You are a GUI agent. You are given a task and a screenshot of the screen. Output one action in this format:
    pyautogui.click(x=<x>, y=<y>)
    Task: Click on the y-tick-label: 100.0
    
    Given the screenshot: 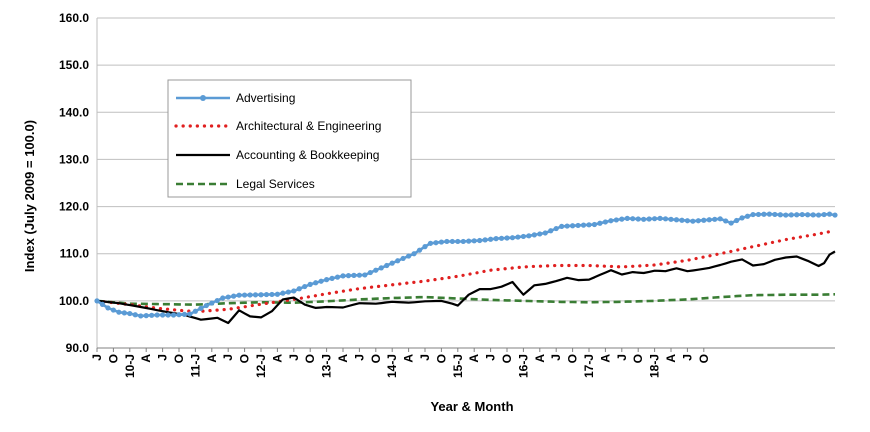 What is the action you would take?
    pyautogui.click(x=74, y=301)
    